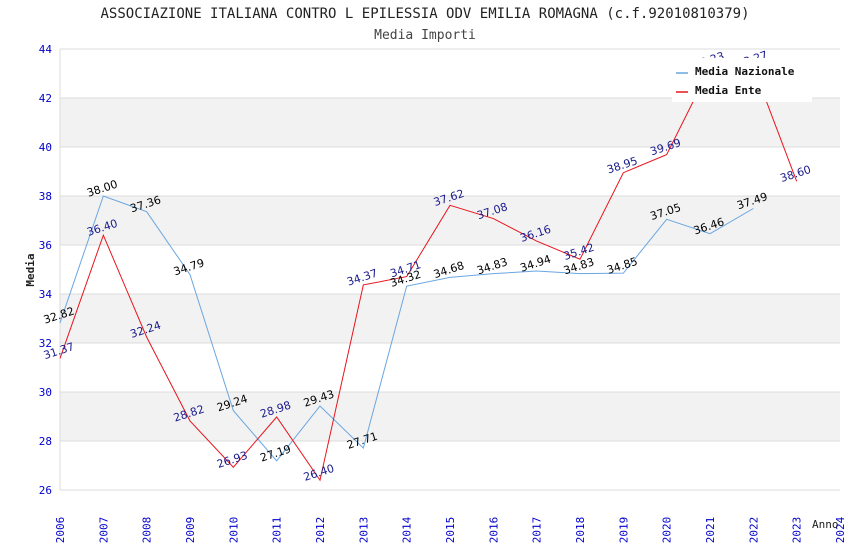 This screenshot has height=550, width=850. What do you see at coordinates (45, 392) in the screenshot?
I see `y-tick-label: 30` at bounding box center [45, 392].